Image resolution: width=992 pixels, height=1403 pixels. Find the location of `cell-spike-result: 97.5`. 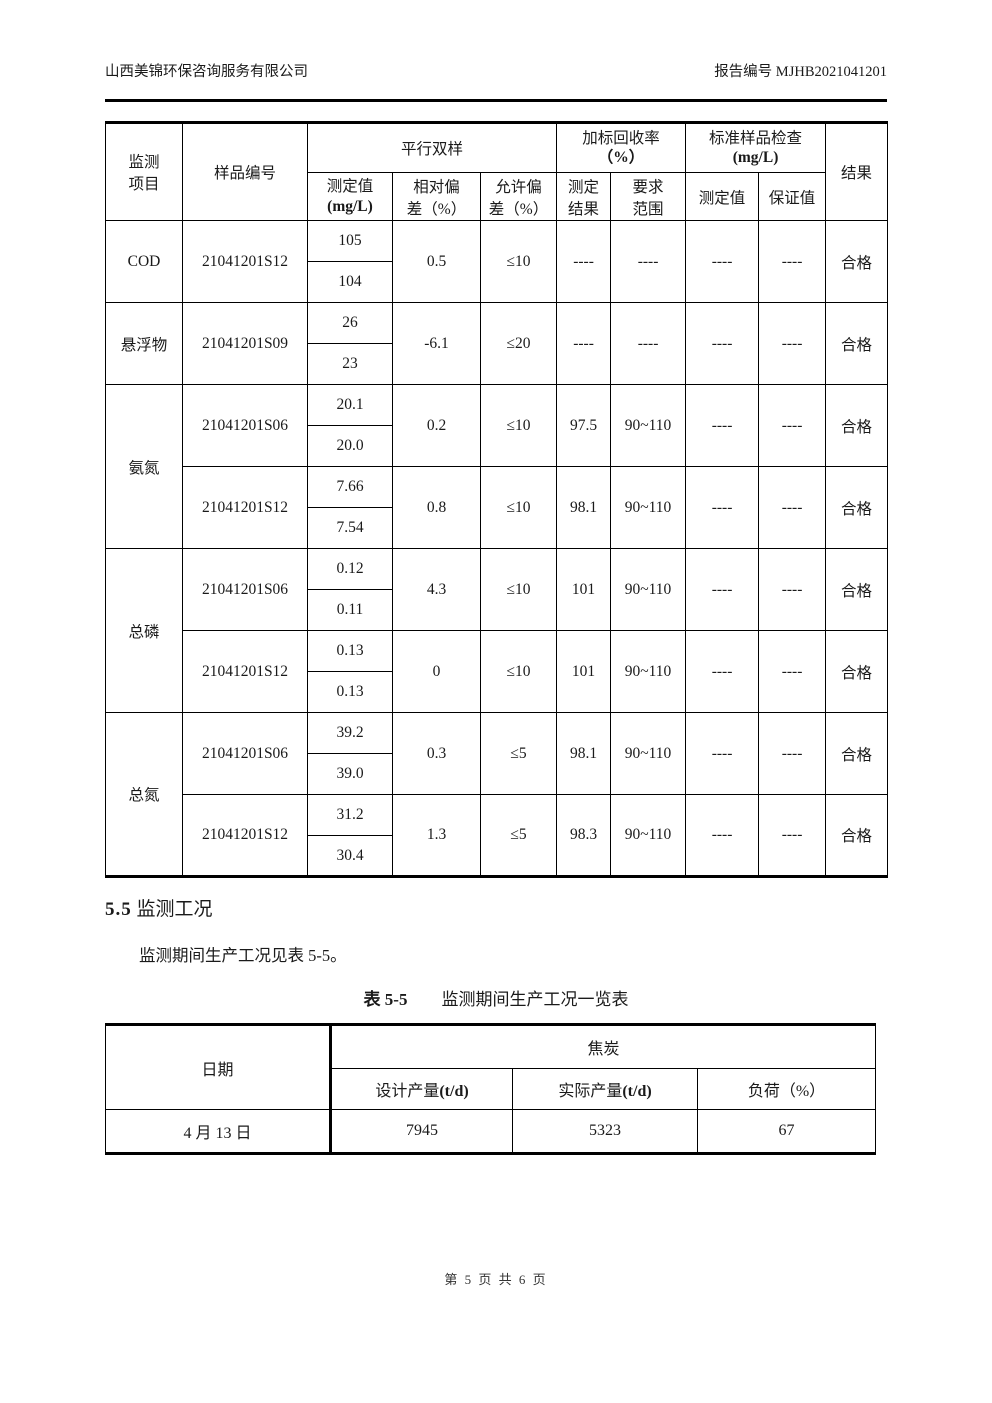

cell-spike-result: 97.5 is located at coordinates (584, 425).